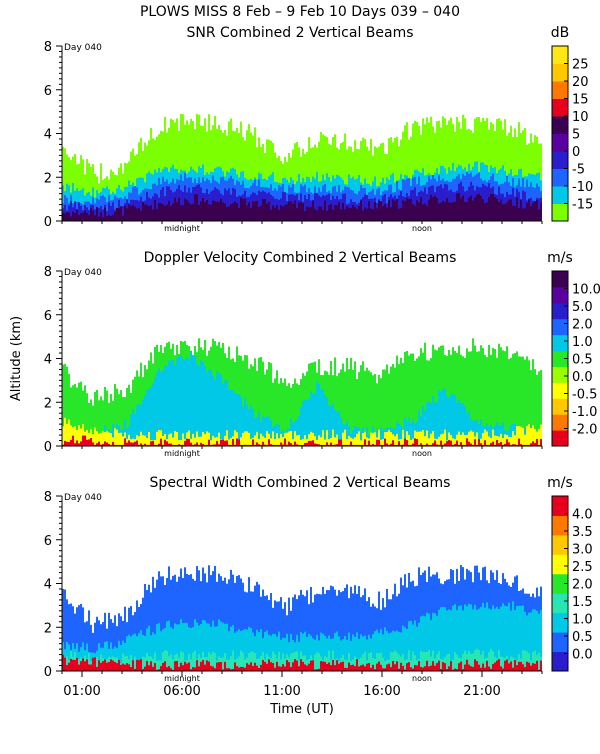 Image resolution: width=600 pixels, height=754 pixels. Describe the element at coordinates (582, 187) in the screenshot. I see `colorbar-tick-label: -10` at that location.